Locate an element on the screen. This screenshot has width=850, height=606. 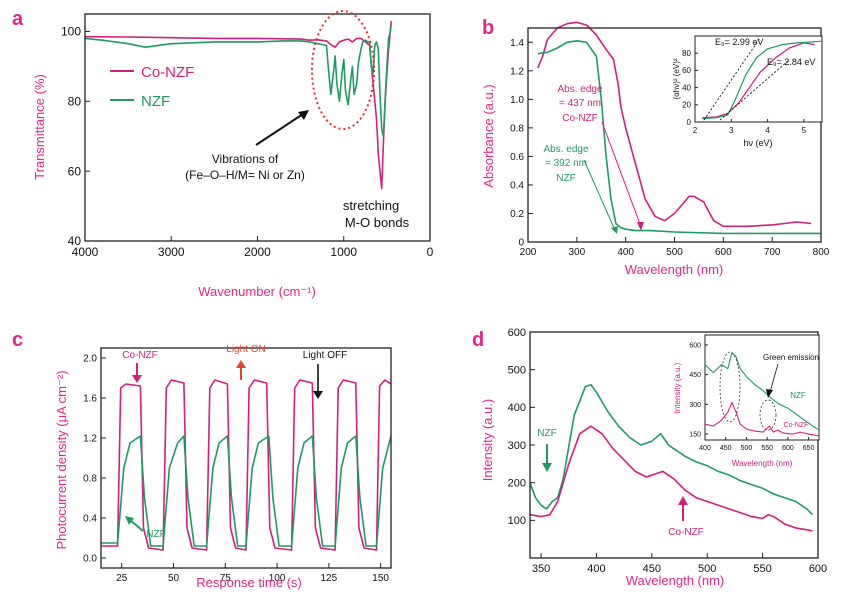
x-axis-label-b: Wavelength (nm) is located at coordinates (674, 269).